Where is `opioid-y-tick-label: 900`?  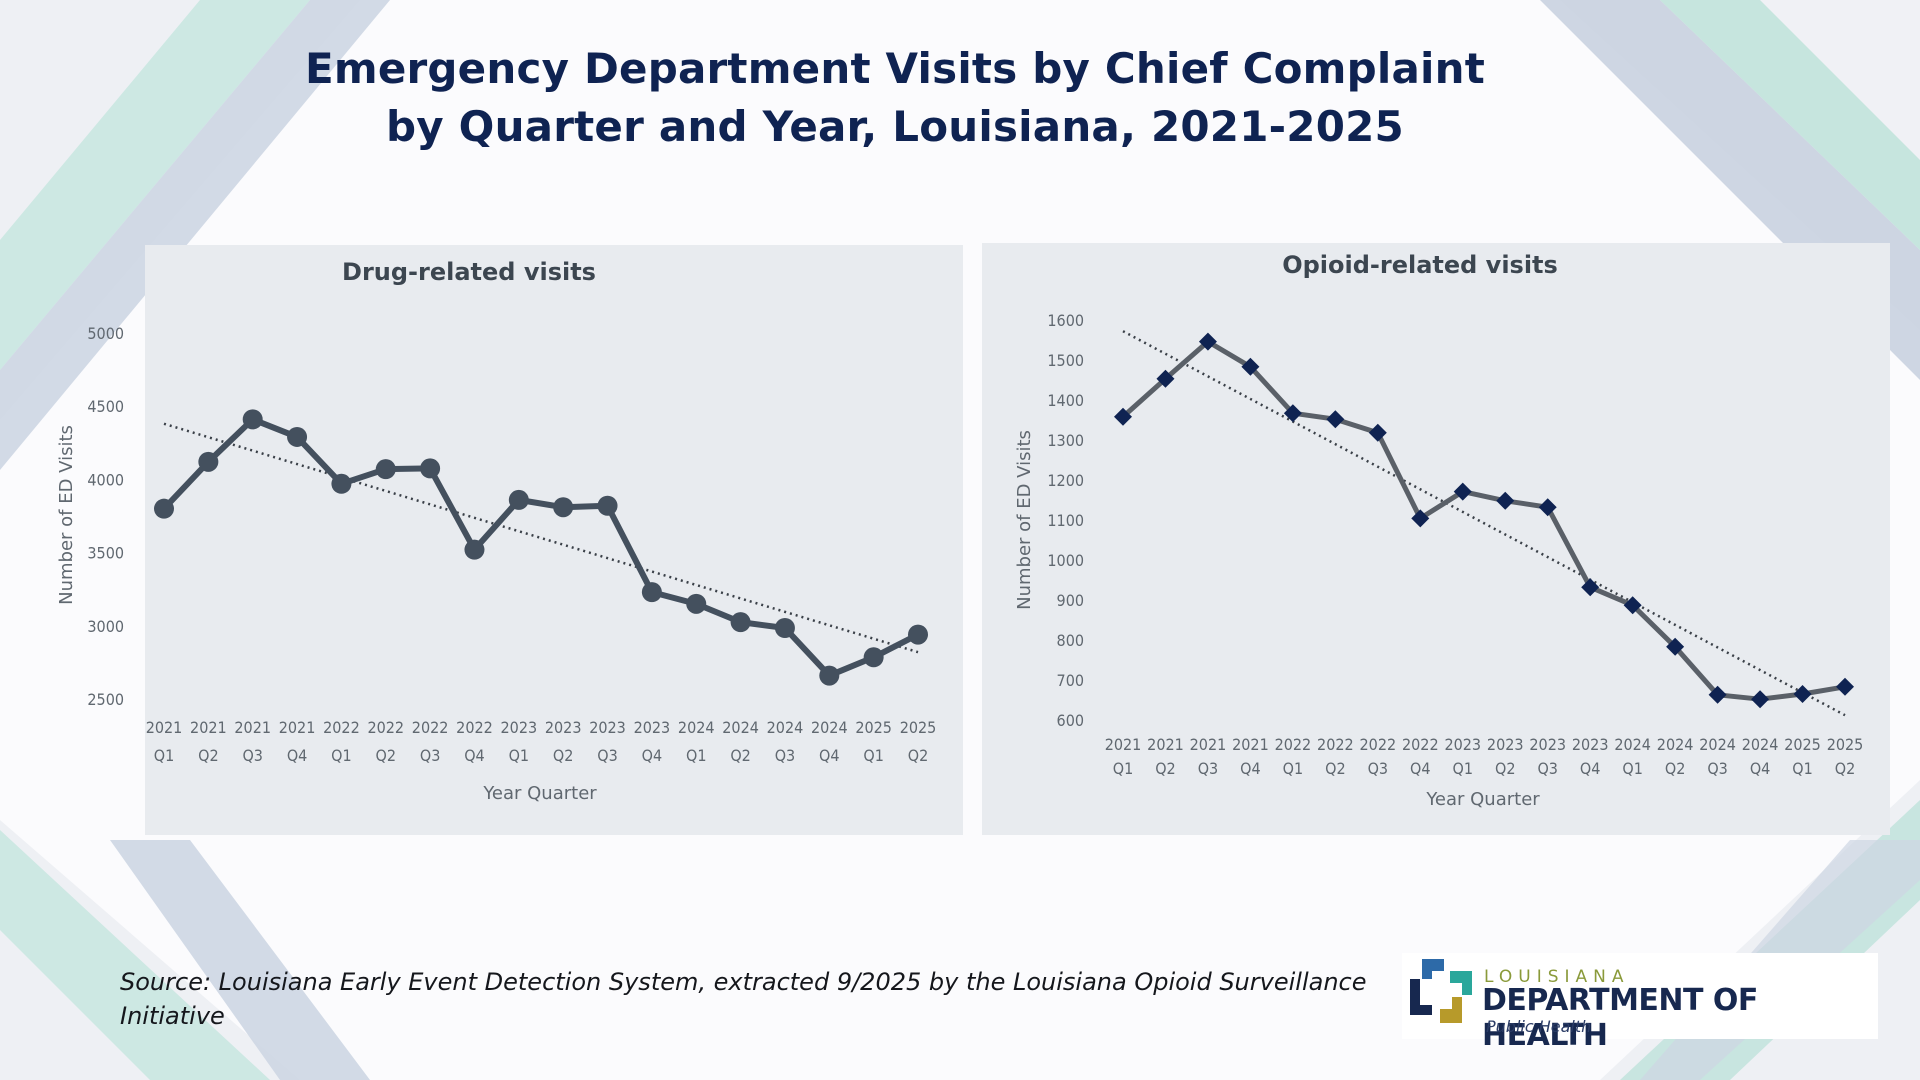
opioid-y-tick-label: 900 is located at coordinates (1070, 600).